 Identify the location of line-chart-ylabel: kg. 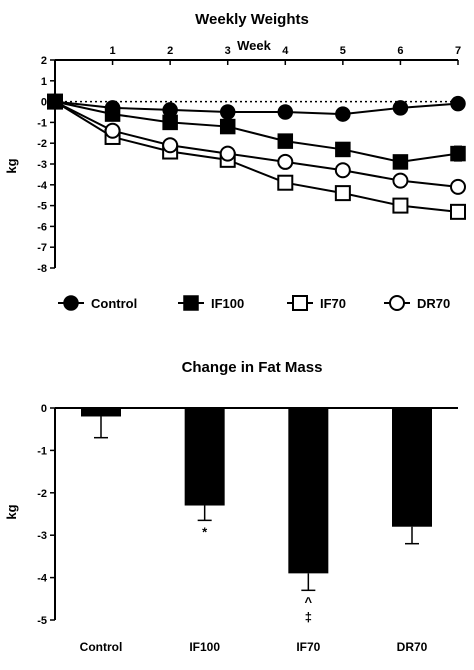
(11, 165).